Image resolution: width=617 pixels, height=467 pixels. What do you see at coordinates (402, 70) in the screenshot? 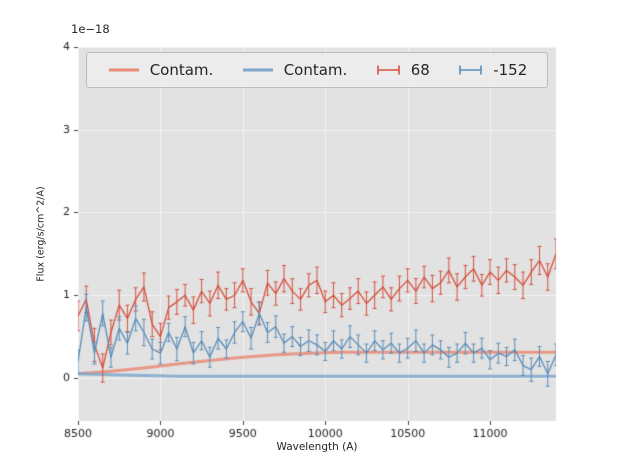
I see `legend-entry-68: 68` at bounding box center [402, 70].